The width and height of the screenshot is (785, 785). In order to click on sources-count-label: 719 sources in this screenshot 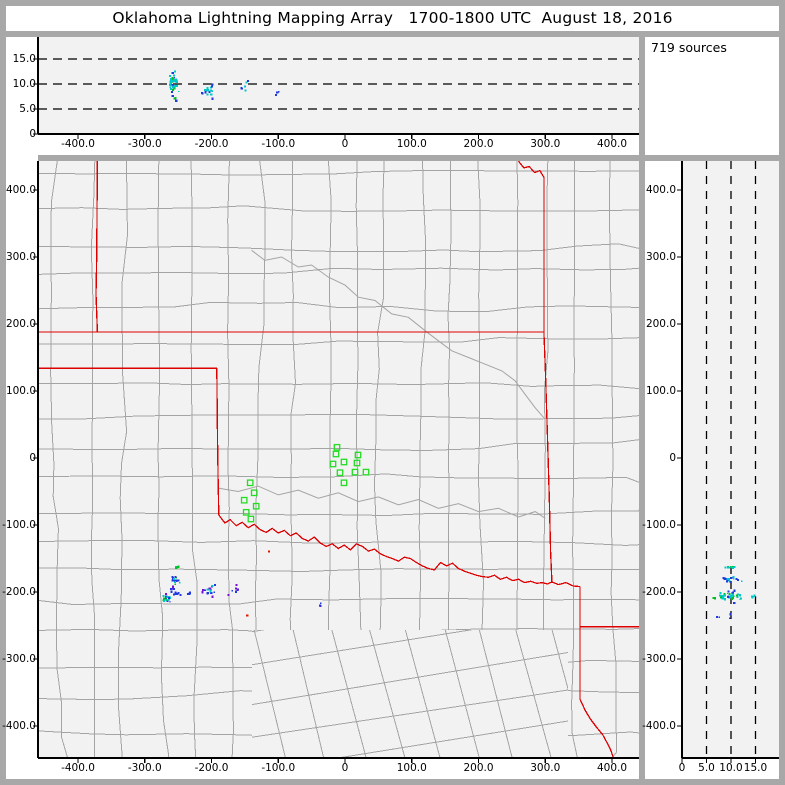, I will do `click(689, 47)`.